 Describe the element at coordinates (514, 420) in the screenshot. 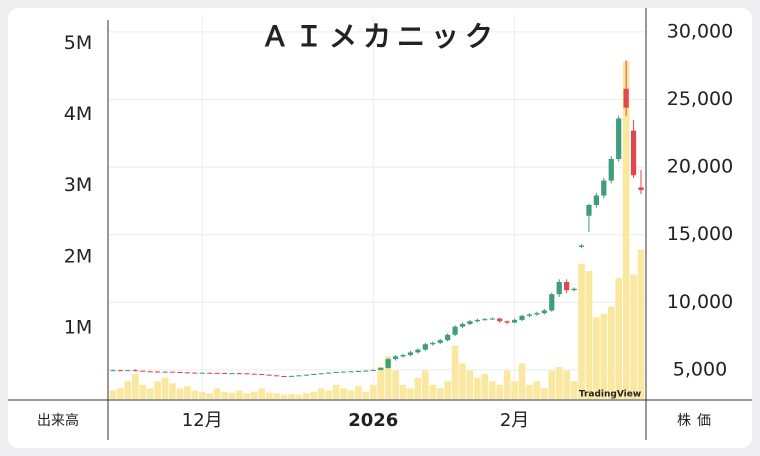

I see `x-tick-label: 2月` at that location.